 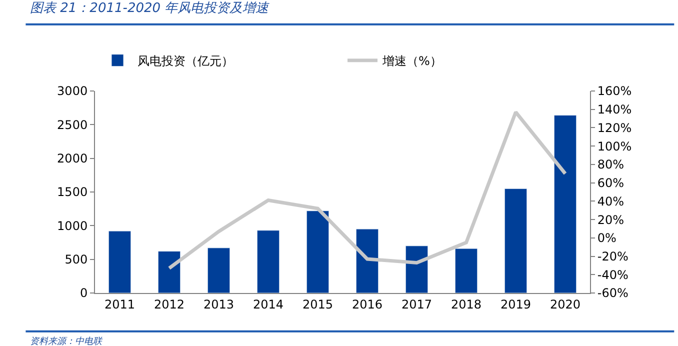 I want to click on x-tick-label: 2015, so click(x=318, y=304).